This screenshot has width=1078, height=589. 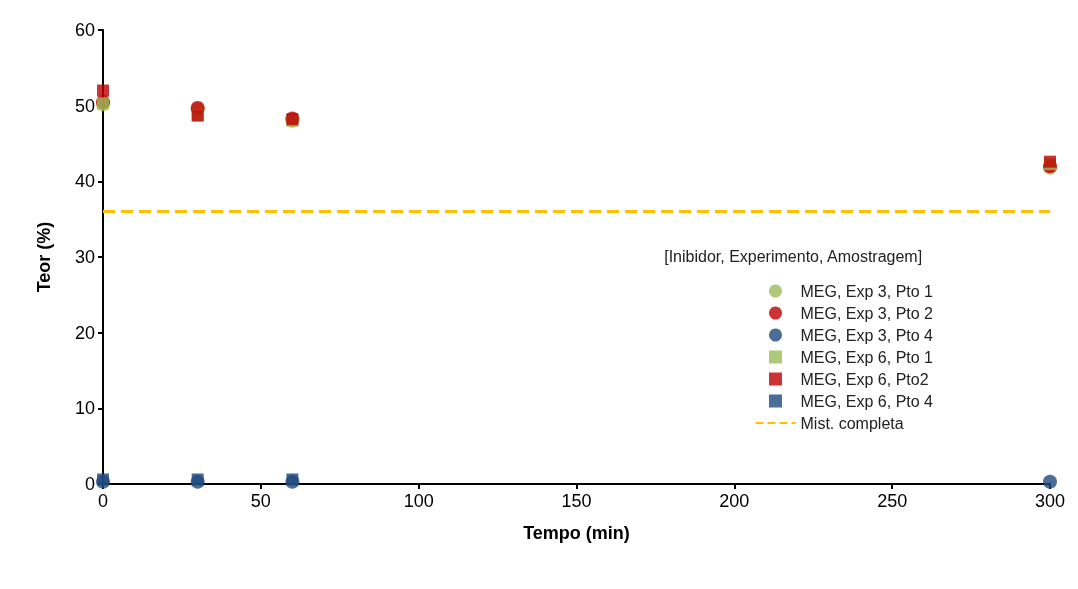 What do you see at coordinates (867, 357) in the screenshot?
I see `legend-label: MEG, Exp 6, Pto 1` at bounding box center [867, 357].